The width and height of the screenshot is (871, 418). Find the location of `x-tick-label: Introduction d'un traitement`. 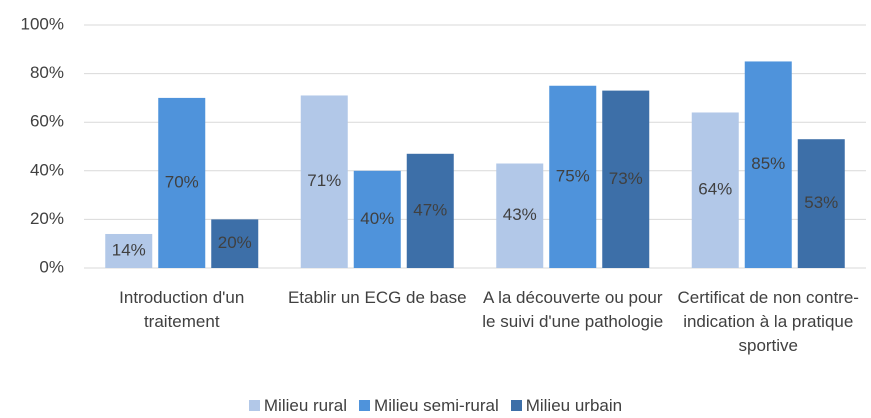

x-tick-label: Introduction d'un traitement is located at coordinates (182, 309).